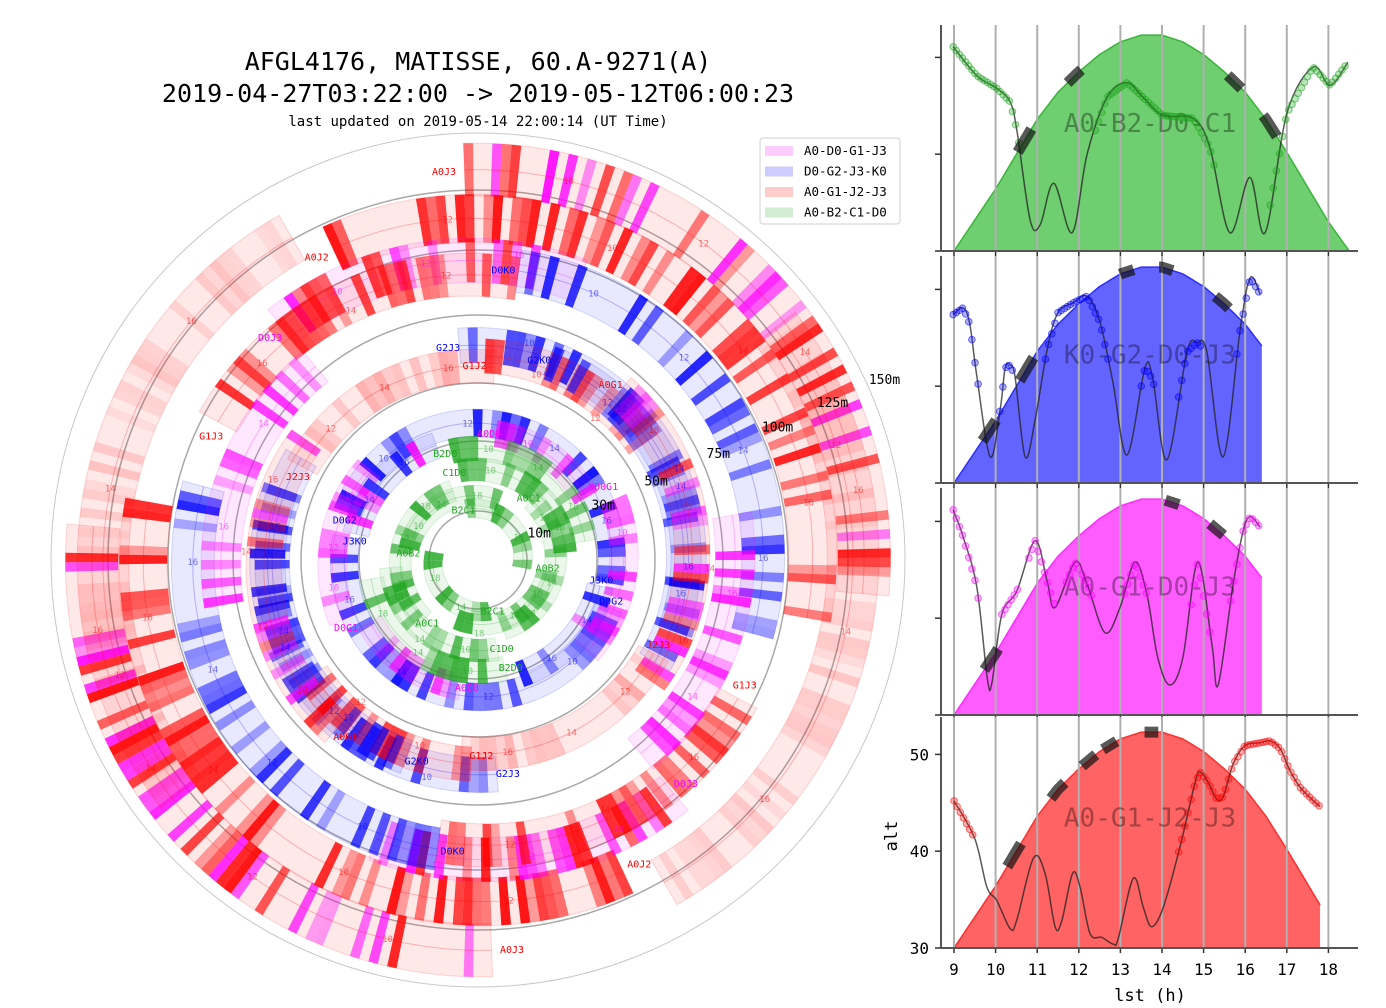  Describe the element at coordinates (919, 948) in the screenshot. I see `y-tick-label: 30` at that location.